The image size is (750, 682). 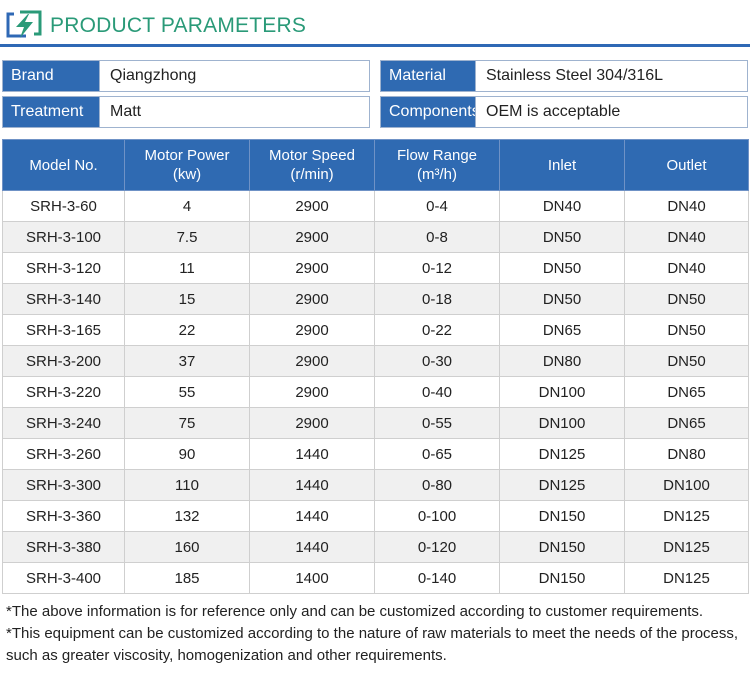 What do you see at coordinates (63, 206) in the screenshot?
I see `cell-model: SRH-3-60` at bounding box center [63, 206].